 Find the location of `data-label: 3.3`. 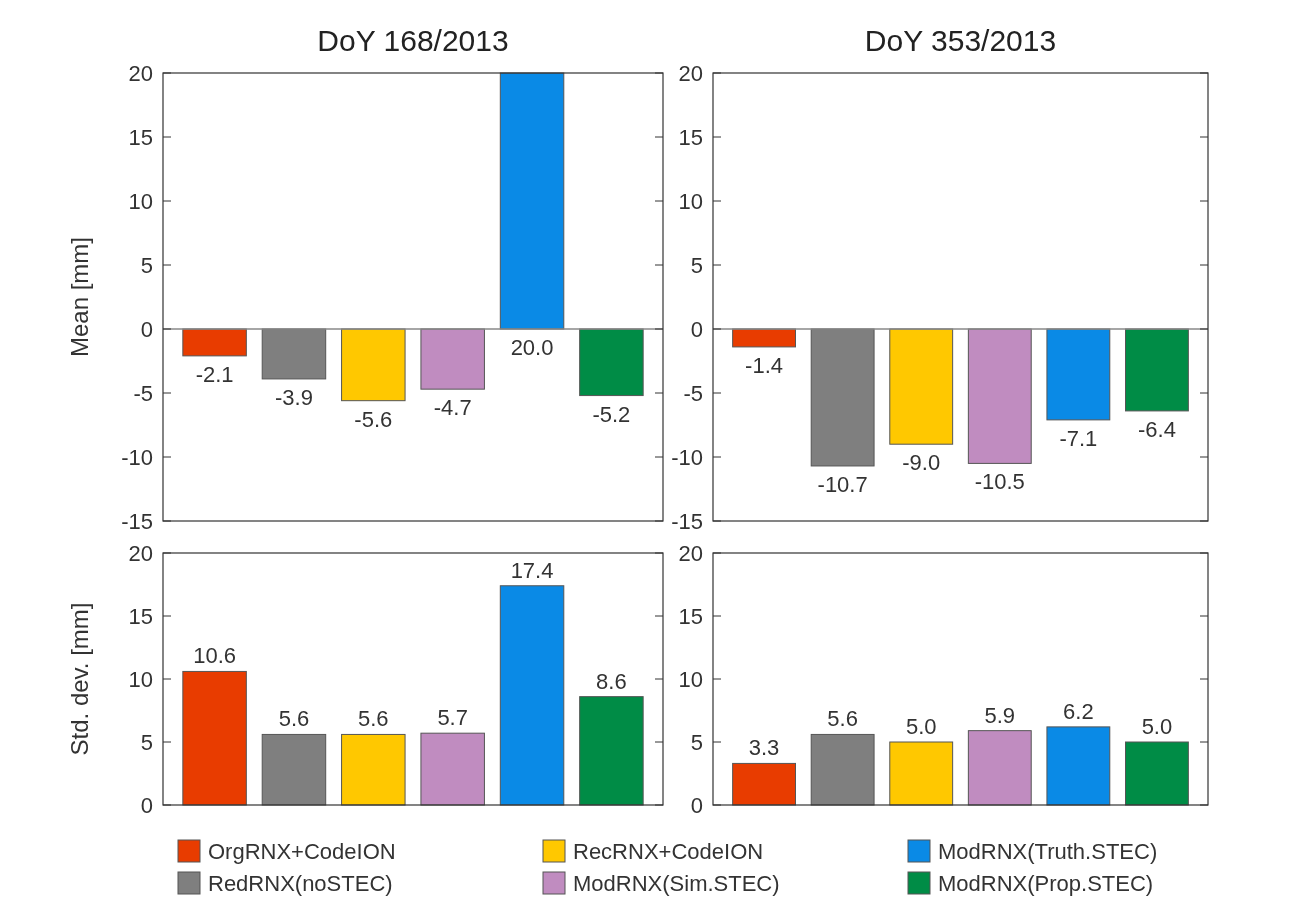

data-label: 3.3 is located at coordinates (764, 748).